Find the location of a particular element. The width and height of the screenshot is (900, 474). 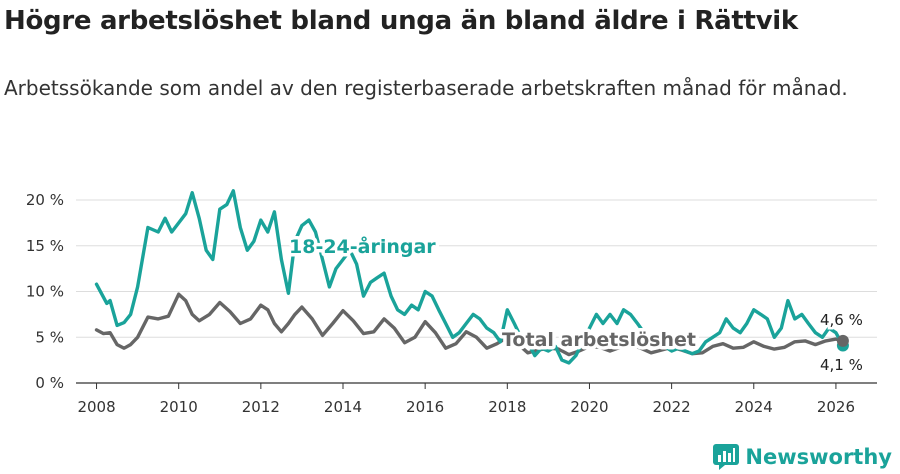

x-tick-label: 2010 is located at coordinates (179, 407).